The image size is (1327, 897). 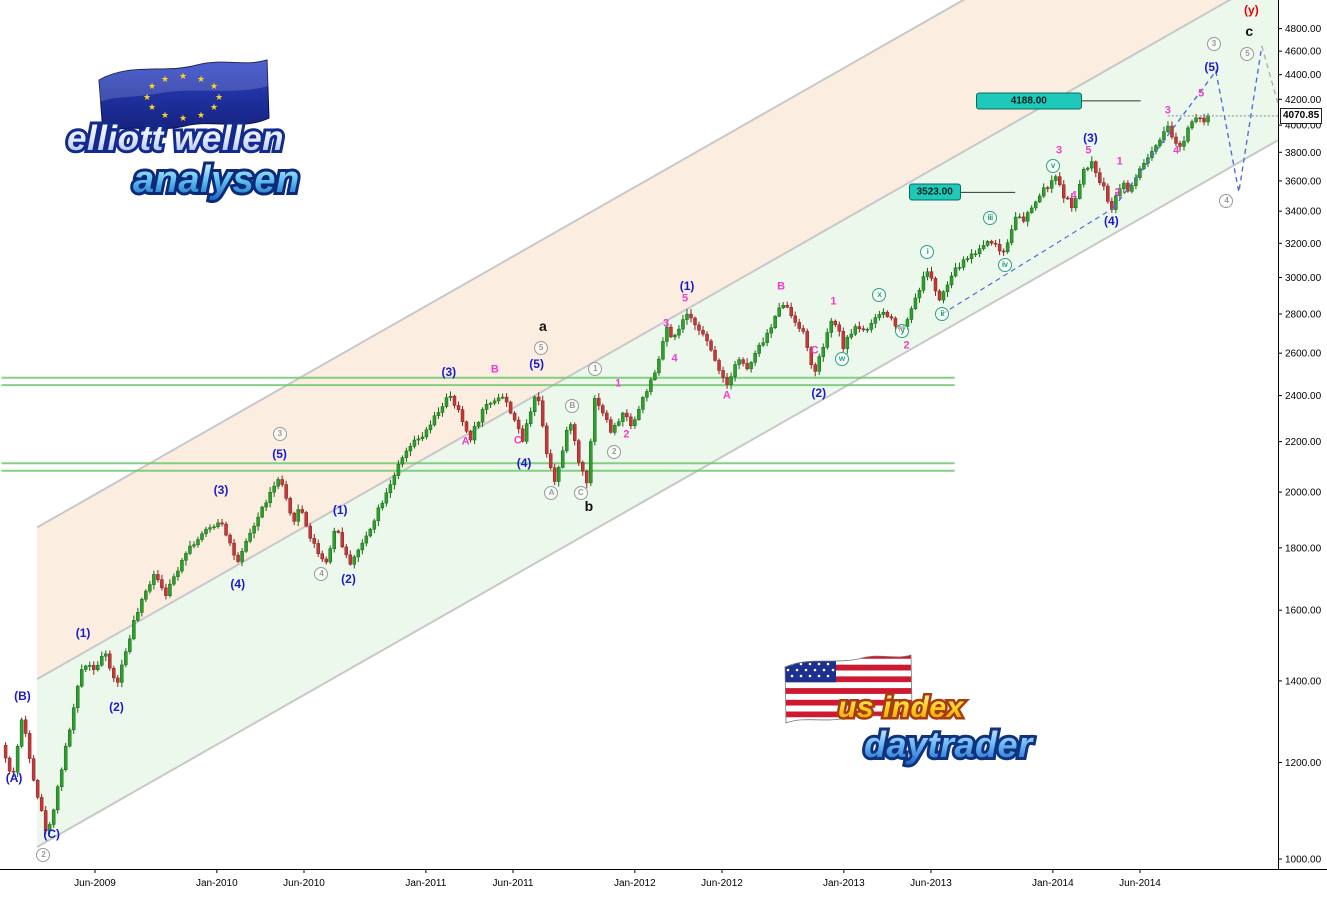 What do you see at coordinates (910, 711) in the screenshot?
I see `us-logo: us index daytrader` at bounding box center [910, 711].